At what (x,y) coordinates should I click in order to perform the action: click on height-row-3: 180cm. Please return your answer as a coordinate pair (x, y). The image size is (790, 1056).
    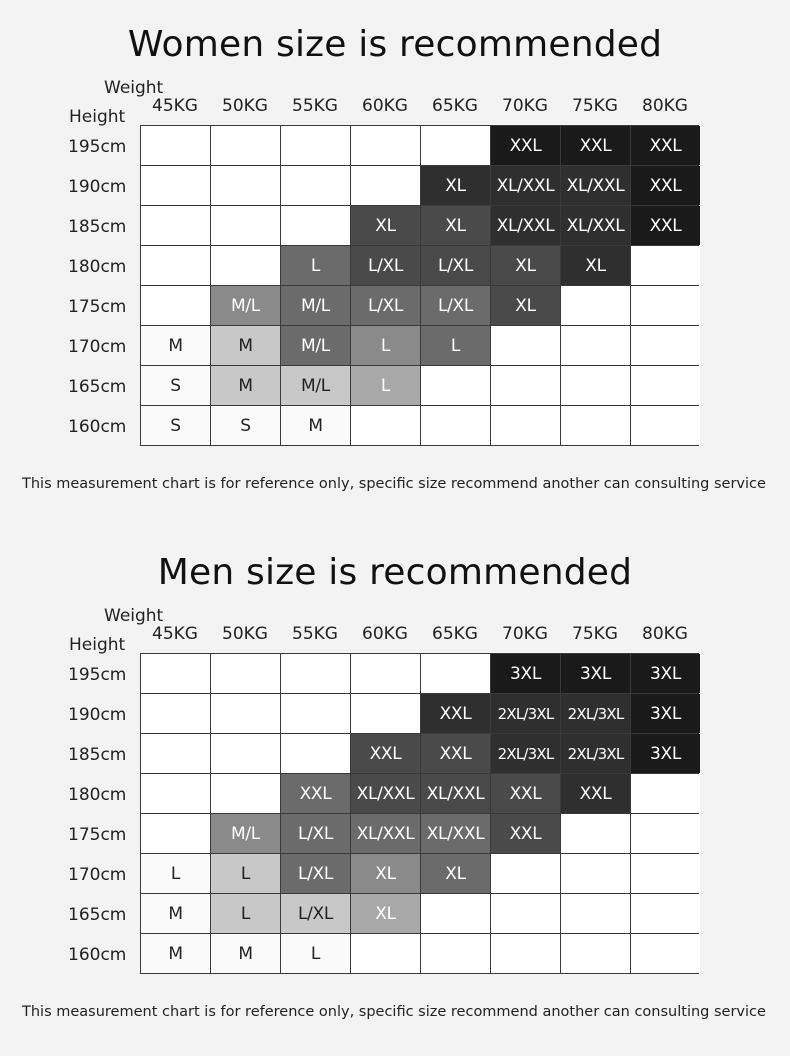
    Looking at the image, I should click on (97, 267).